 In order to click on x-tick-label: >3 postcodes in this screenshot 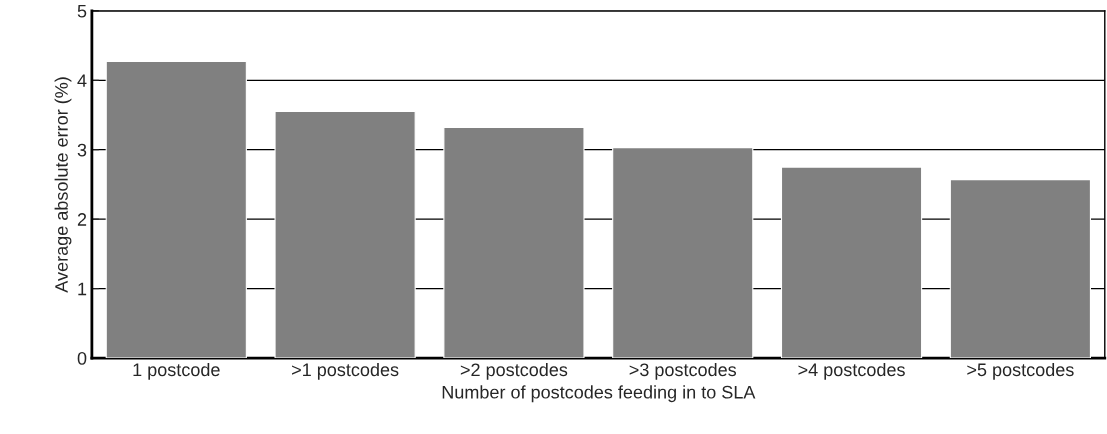, I will do `click(683, 371)`.